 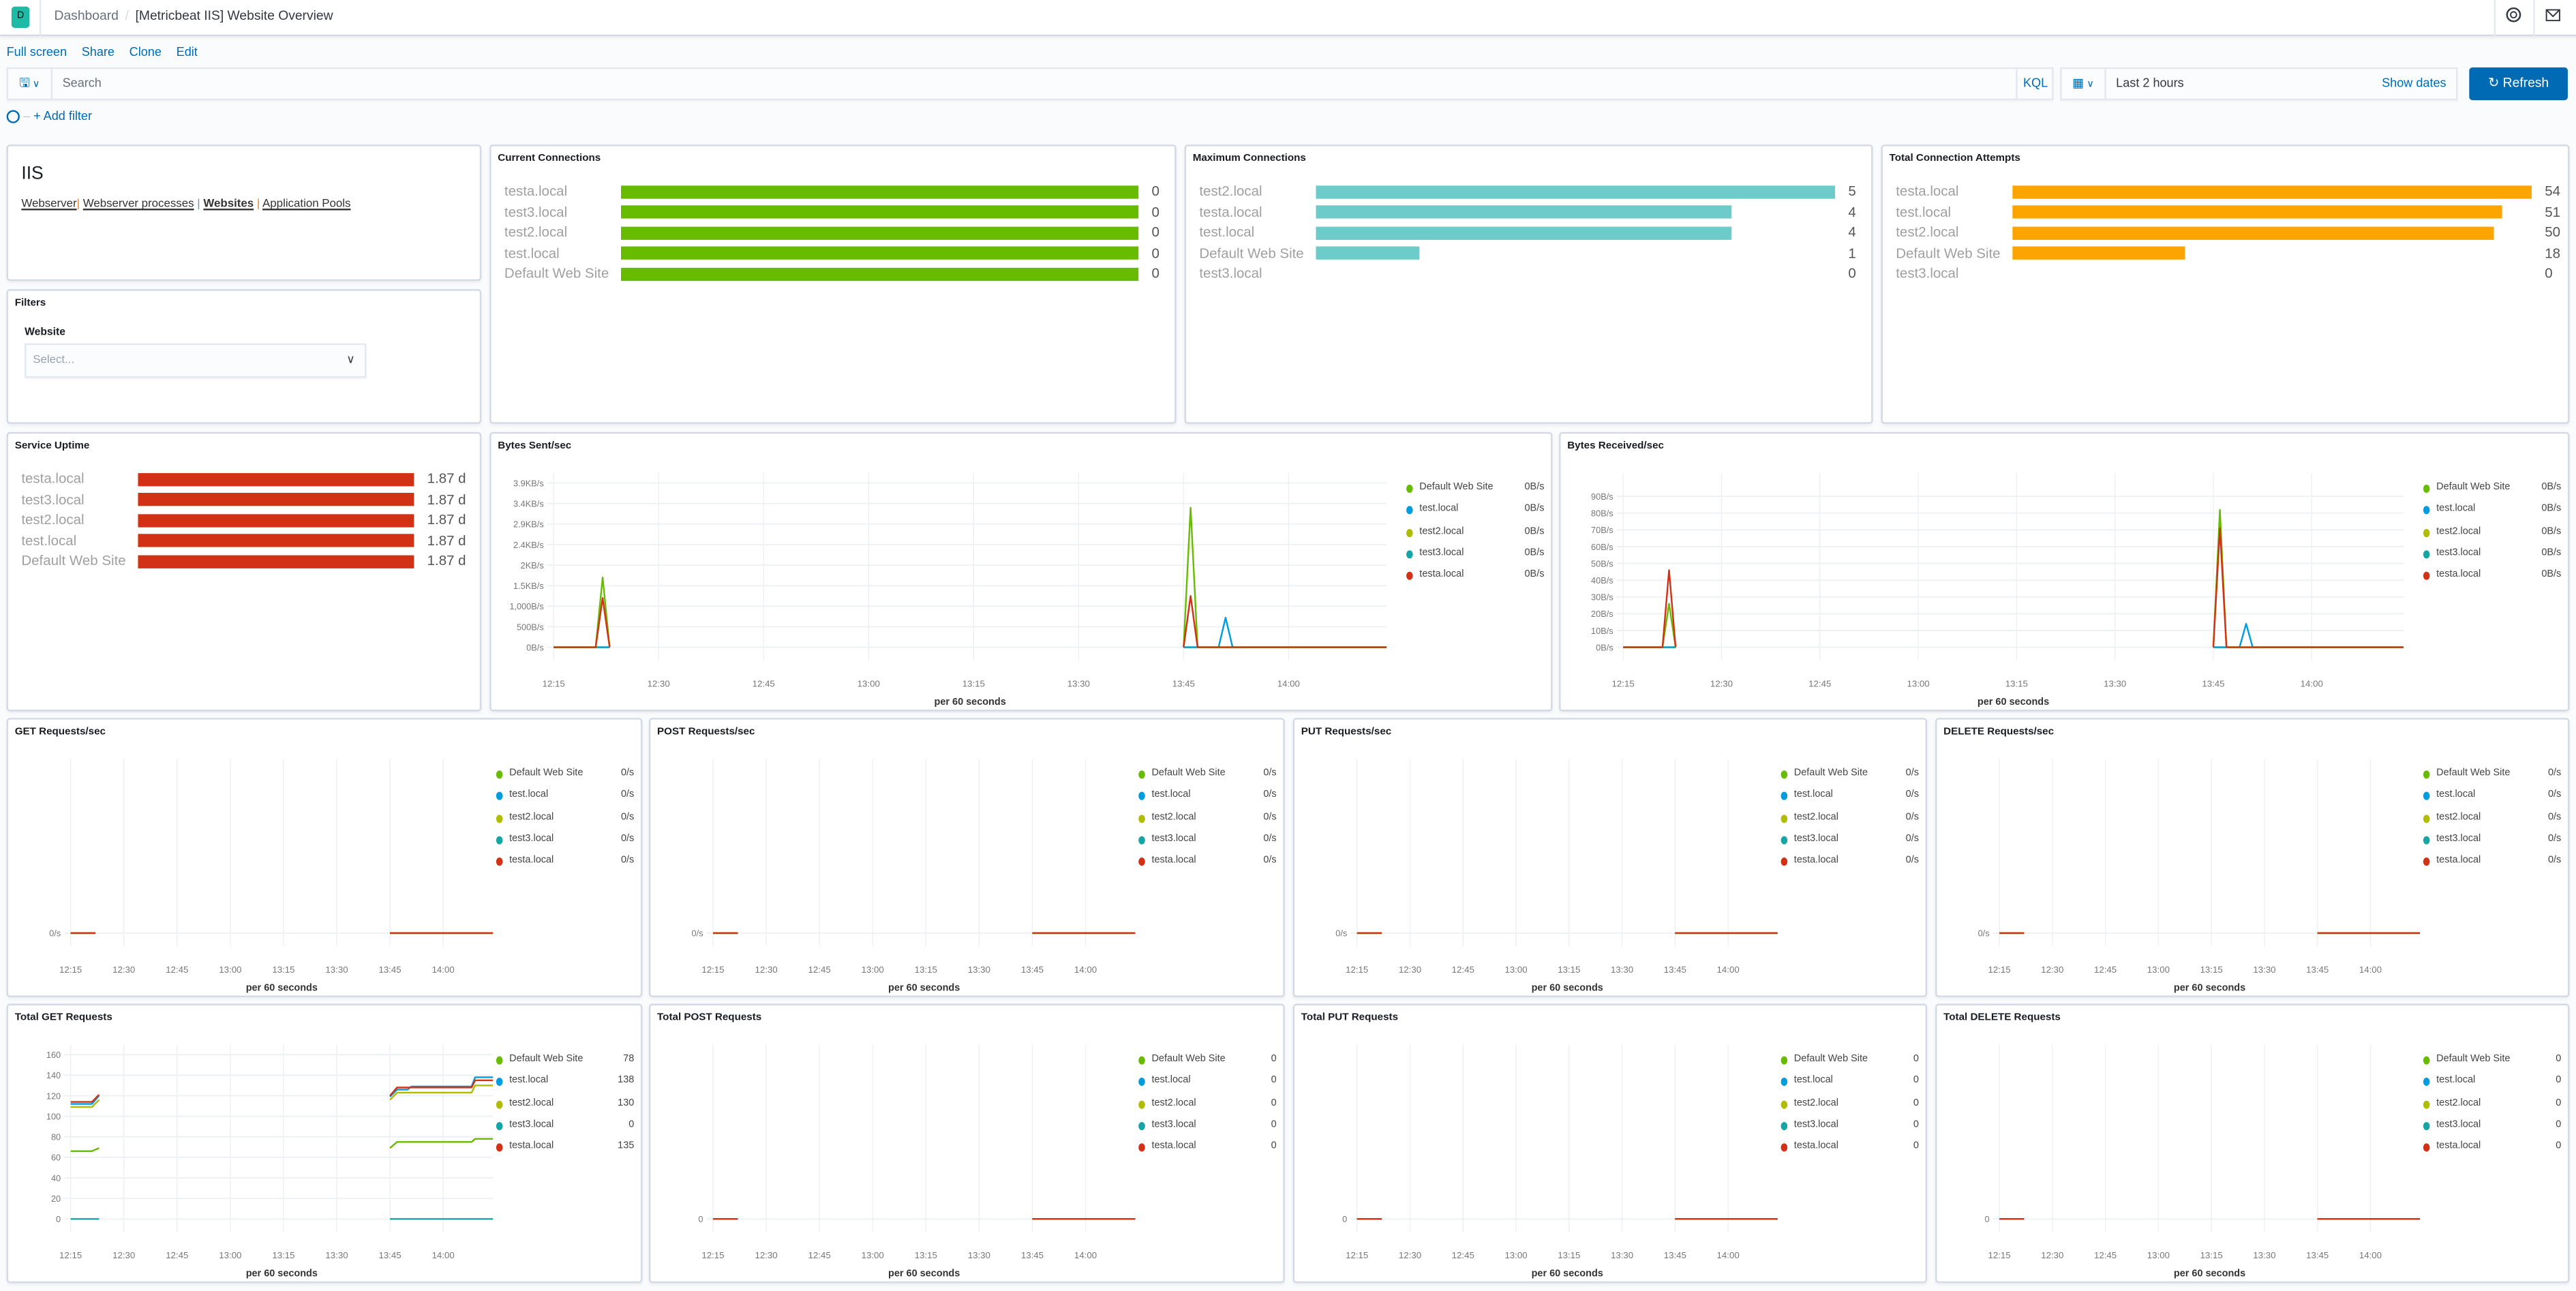 What do you see at coordinates (49, 204) in the screenshot?
I see `webserver-link: Webserver` at bounding box center [49, 204].